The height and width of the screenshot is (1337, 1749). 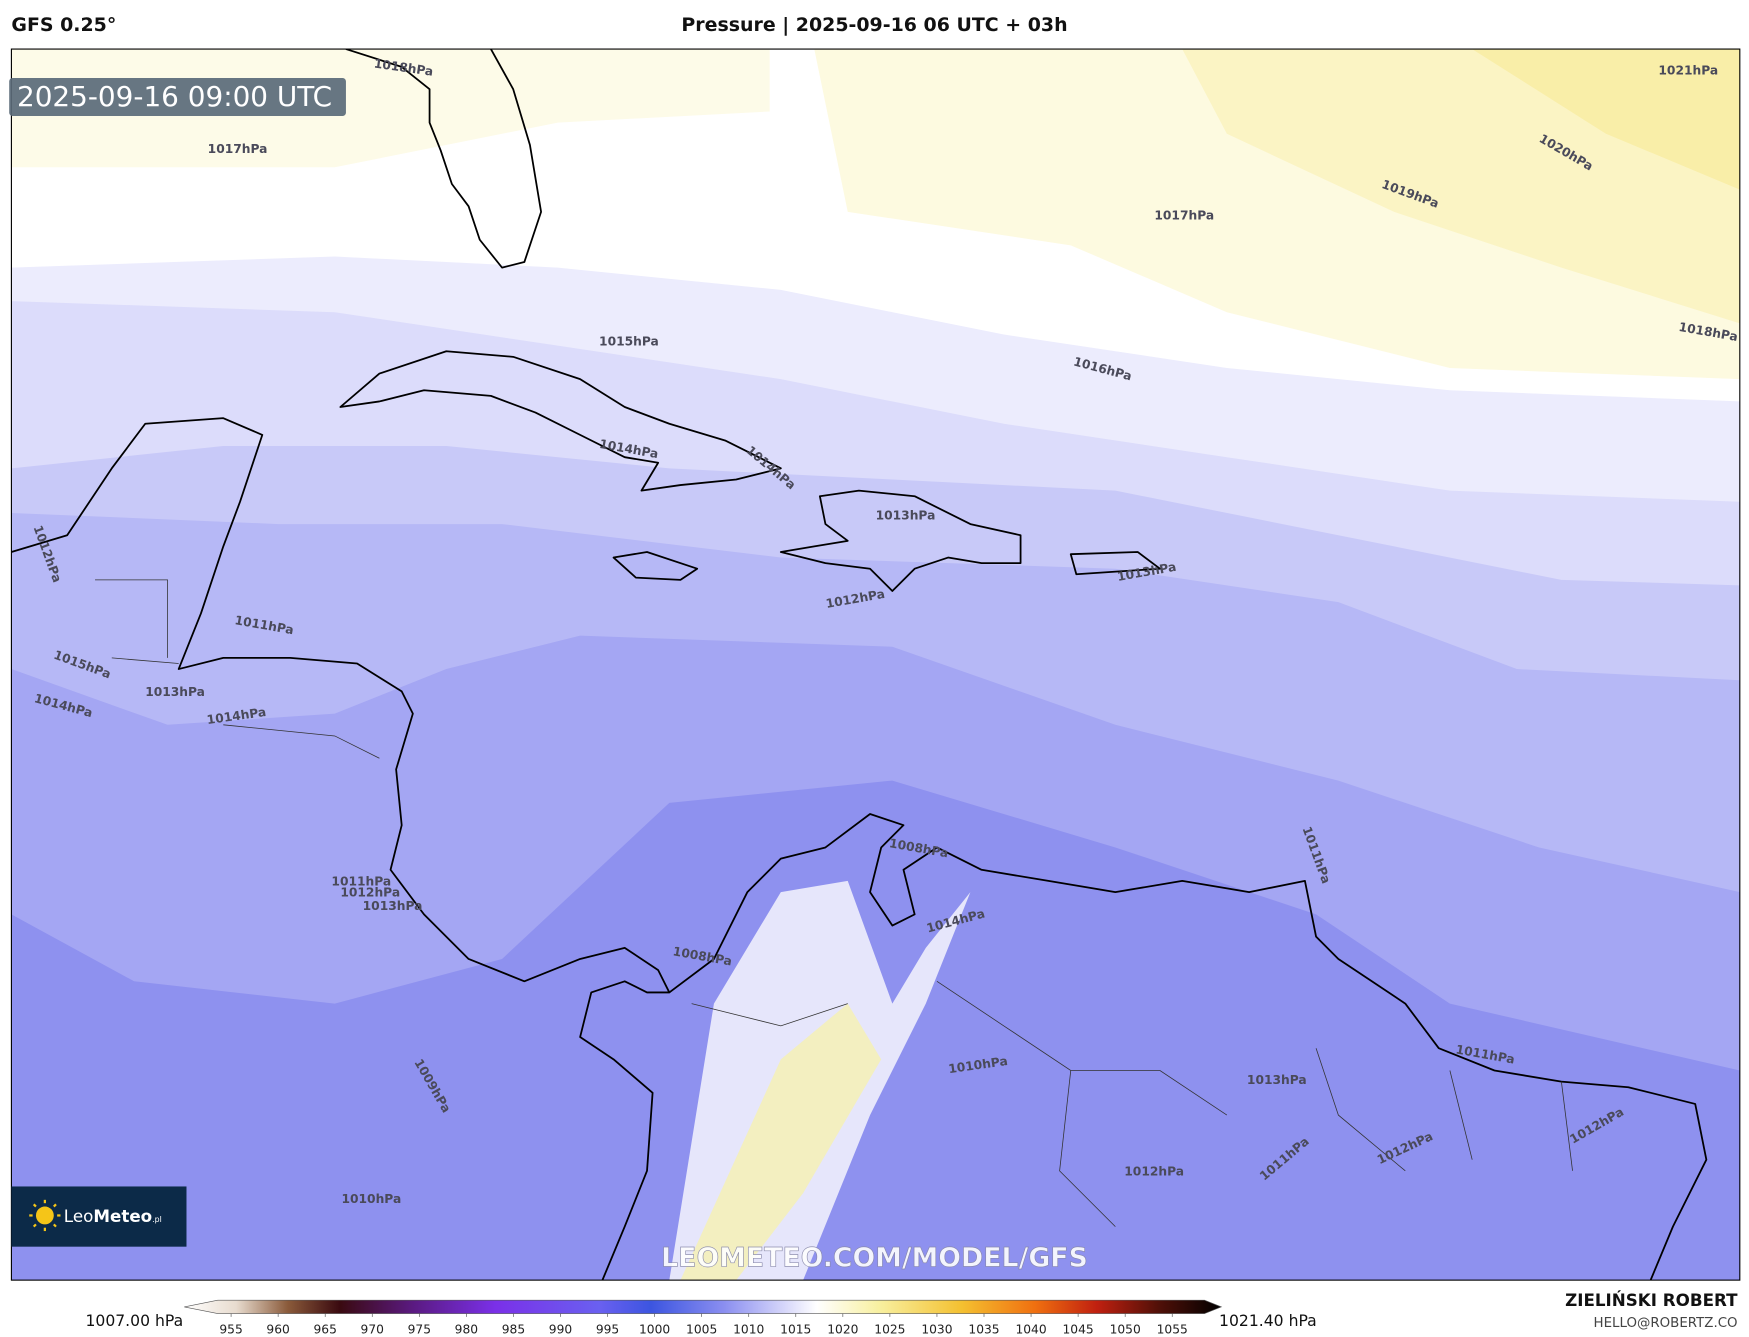 I want to click on colorbar-tick-label: 965, so click(x=325, y=1330).